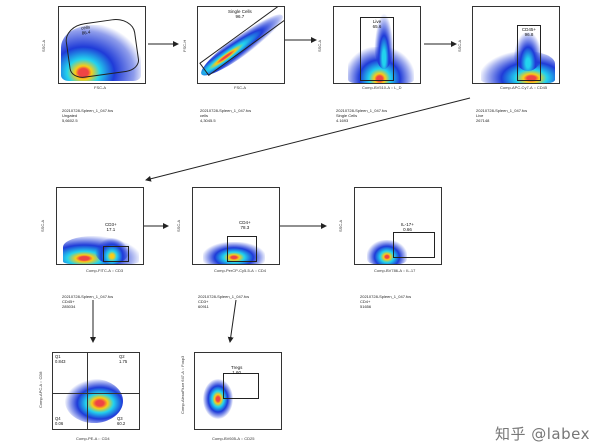 This screenshot has width=600, height=448. Describe the element at coordinates (319, 45) in the screenshot. I see `plot-3-y-axis-label: SSC-A` at that location.